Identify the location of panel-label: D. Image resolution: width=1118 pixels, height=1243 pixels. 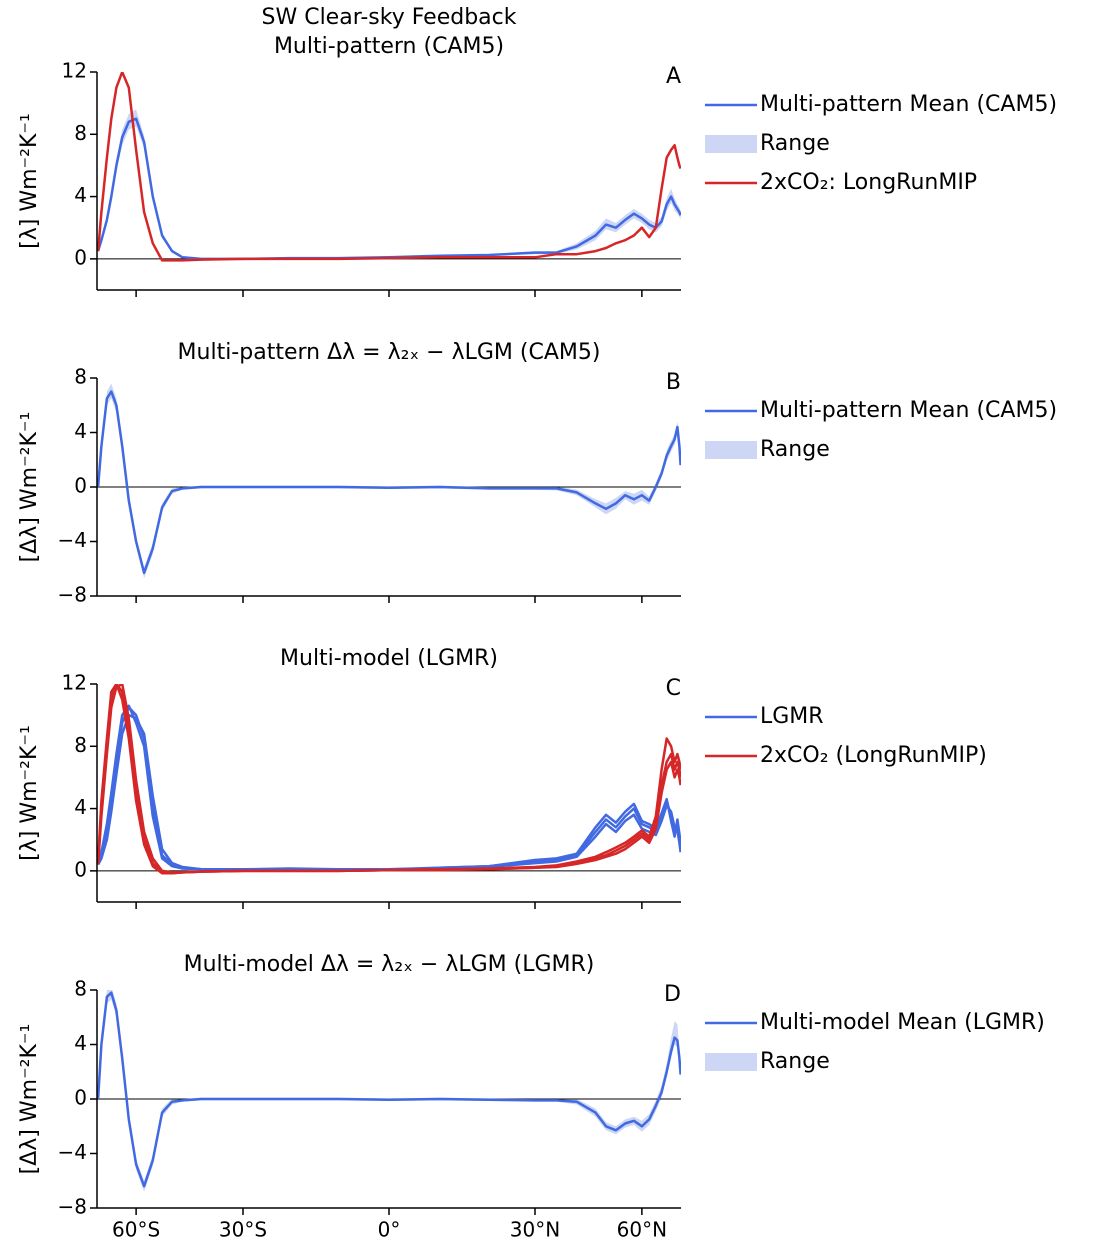
(672, 994).